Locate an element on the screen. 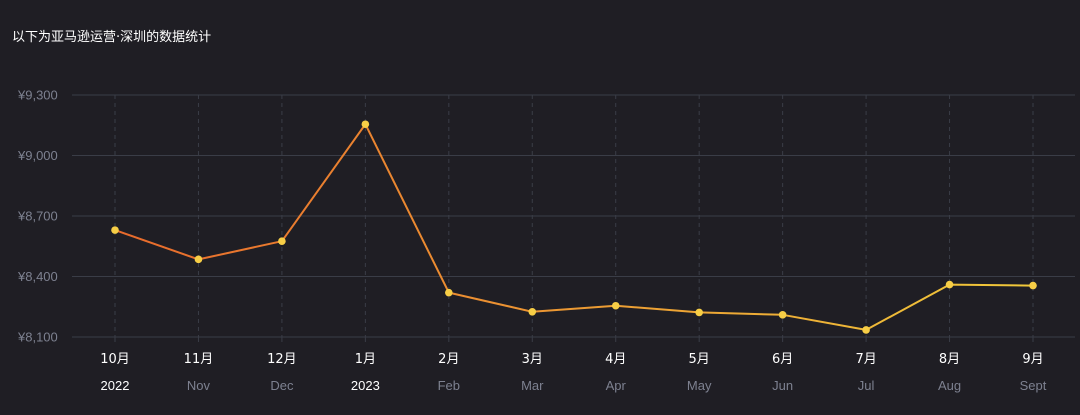 The width and height of the screenshot is (1080, 415). x-tick-label-month: 2月 is located at coordinates (448, 359).